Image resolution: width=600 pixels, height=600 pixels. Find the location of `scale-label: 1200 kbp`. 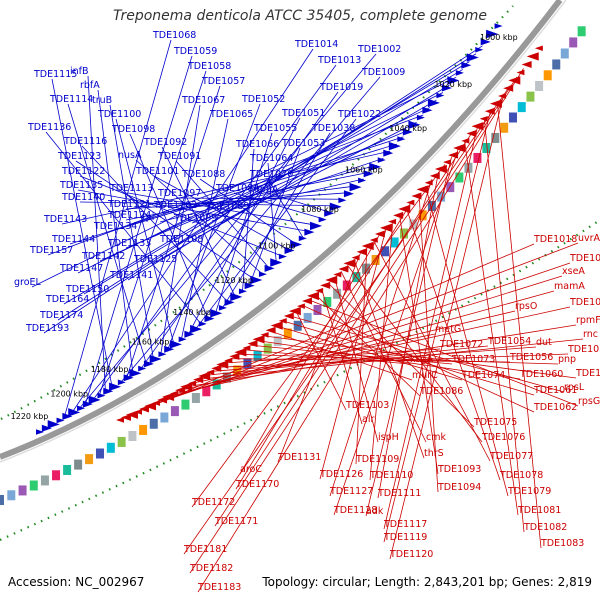

scale-label: 1200 kbp is located at coordinates (69, 394).